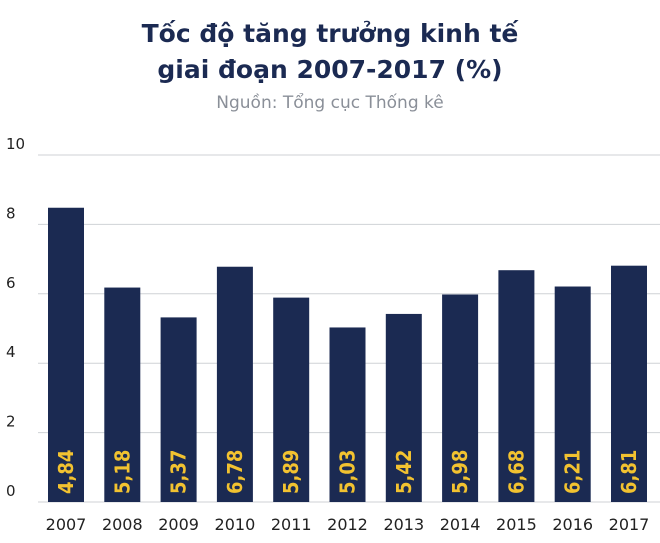 Image resolution: width=660 pixels, height=543 pixels. What do you see at coordinates (403, 524) in the screenshot?
I see `x-tick-label: 2013` at bounding box center [403, 524].